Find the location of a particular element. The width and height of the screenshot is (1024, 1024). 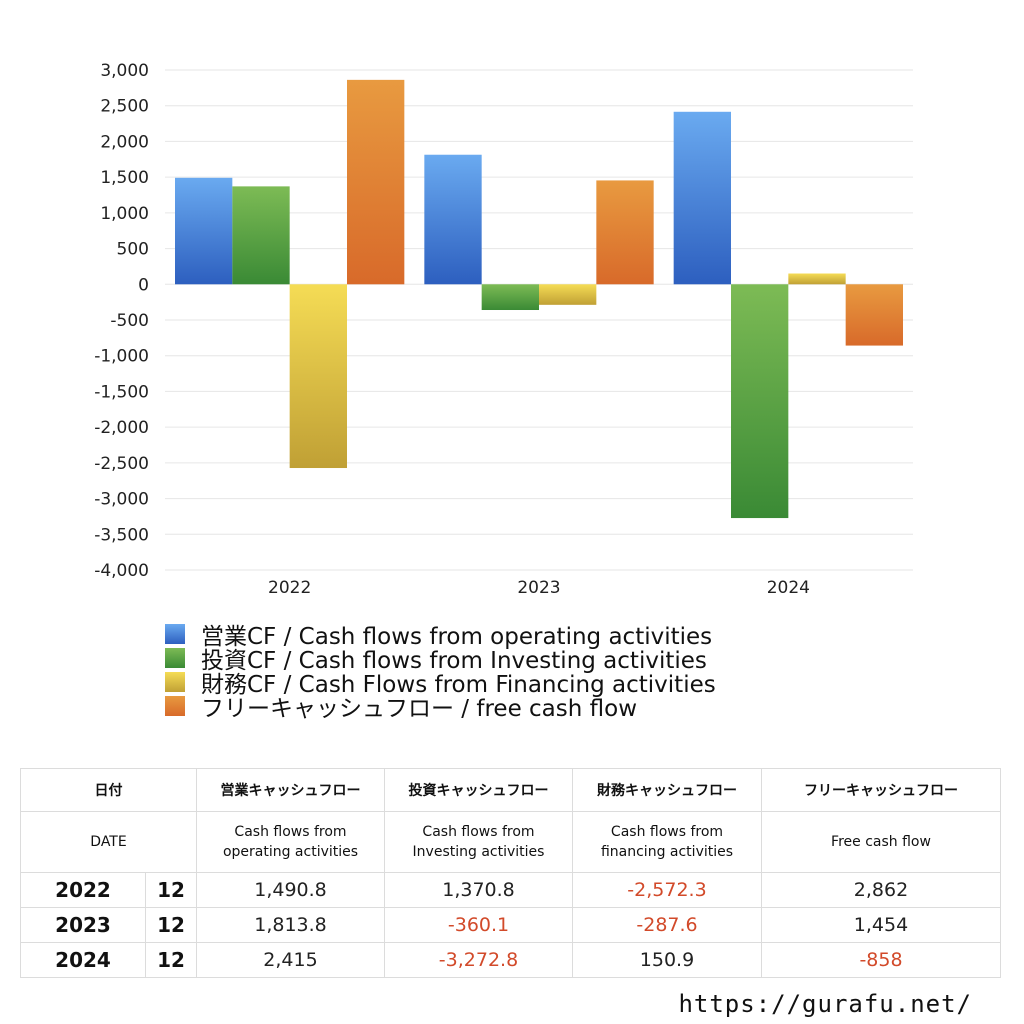

y-tick-label: 0 is located at coordinates (143, 285).